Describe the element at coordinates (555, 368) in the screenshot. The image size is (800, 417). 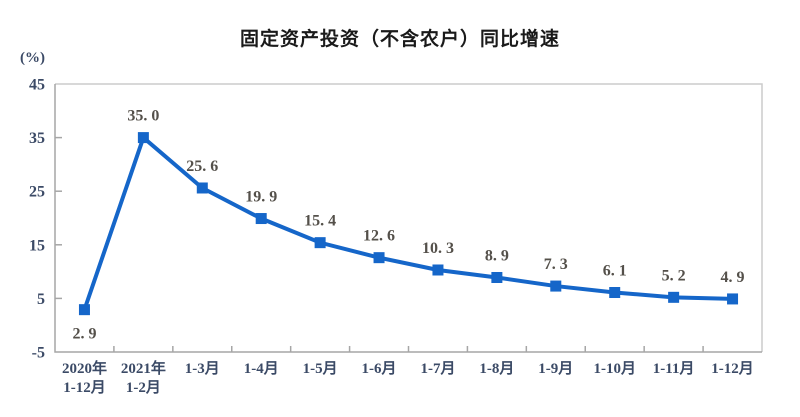
I see `x-axis-category-label: 1-9月` at that location.